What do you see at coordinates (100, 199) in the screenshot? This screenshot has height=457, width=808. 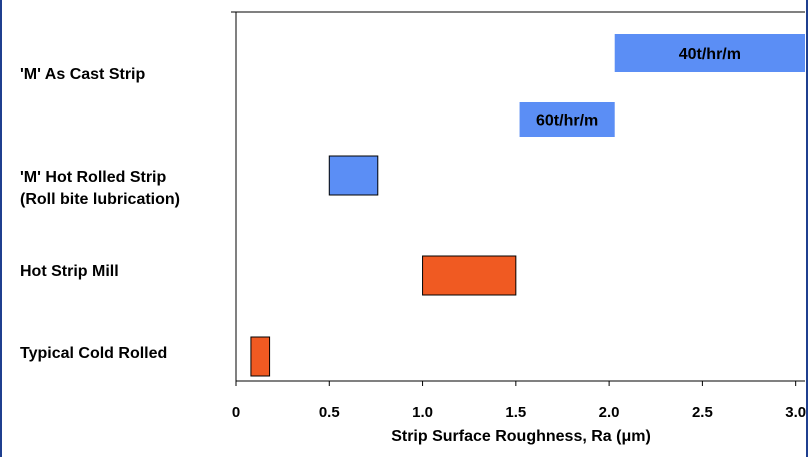 I see `category-label-line: (Roll bite lubrication)` at bounding box center [100, 199].